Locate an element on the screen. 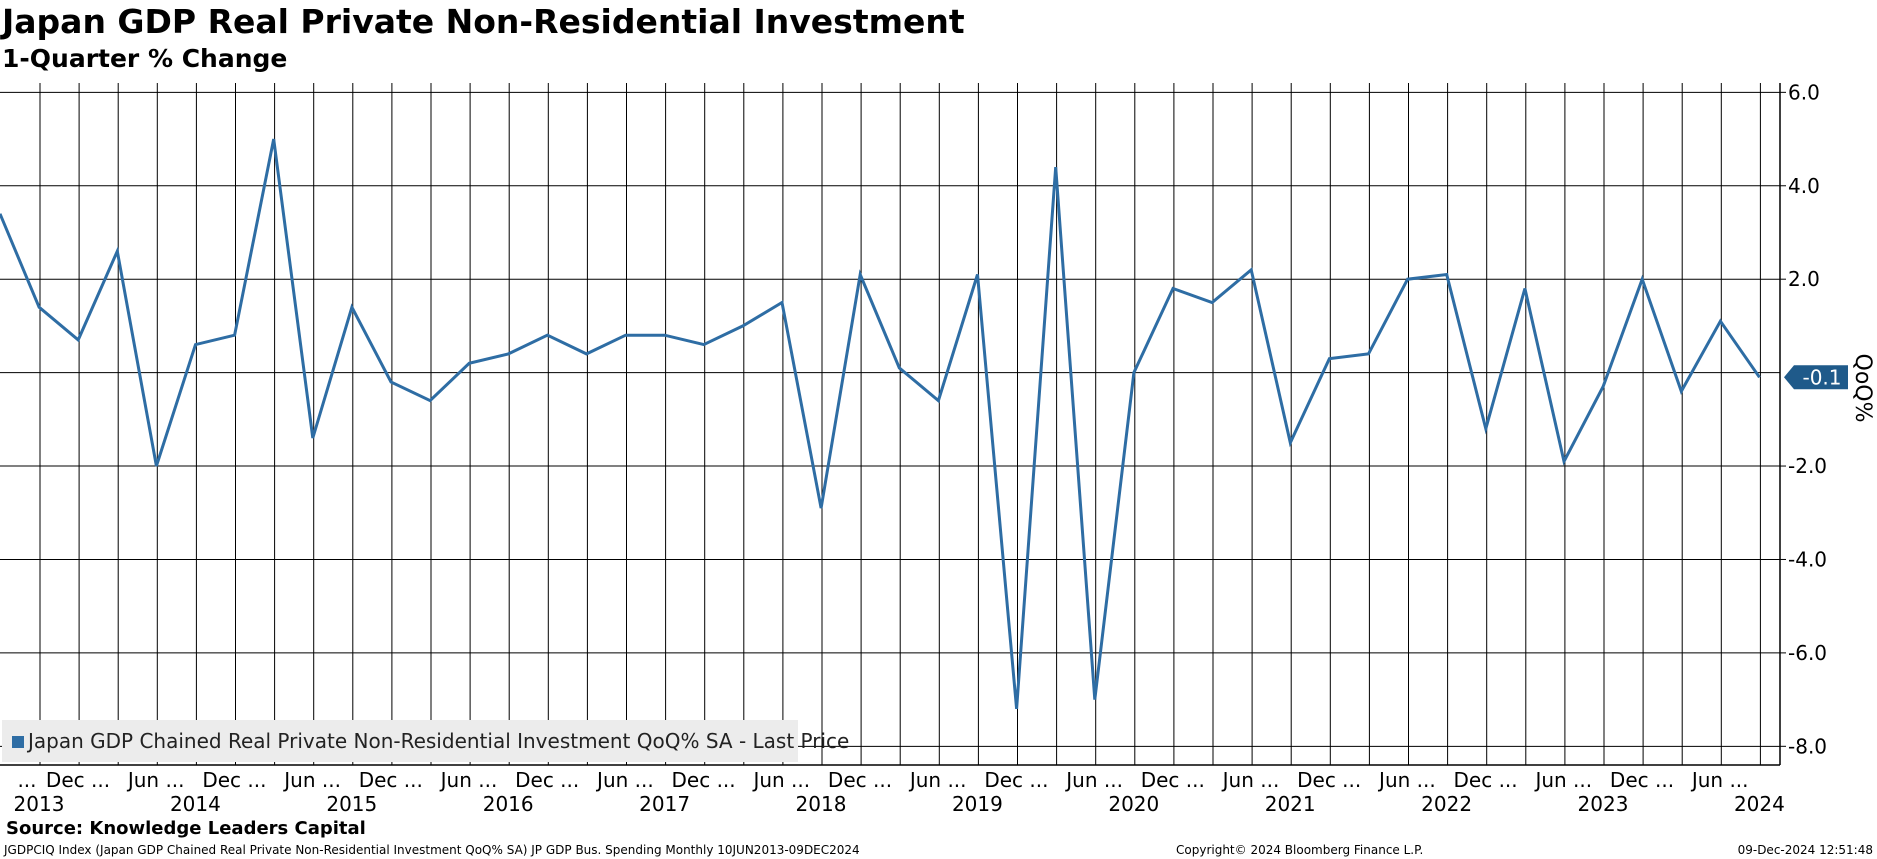 Image resolution: width=1877 pixels, height=859 pixels. y-tick-label: -4.0 is located at coordinates (1807, 559).